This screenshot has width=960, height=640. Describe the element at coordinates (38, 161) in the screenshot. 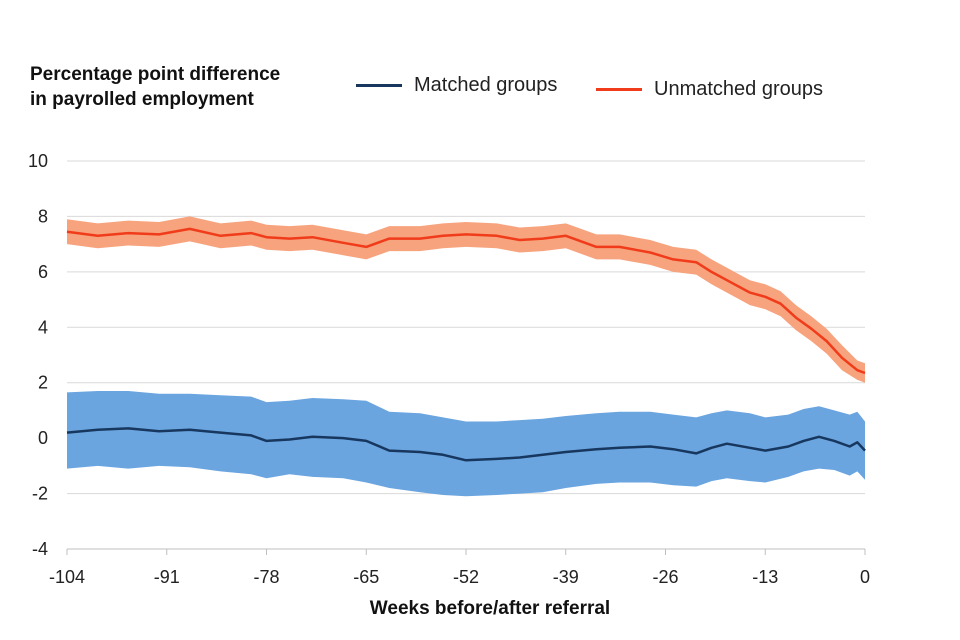

I see `y-tick-label: 10` at that location.